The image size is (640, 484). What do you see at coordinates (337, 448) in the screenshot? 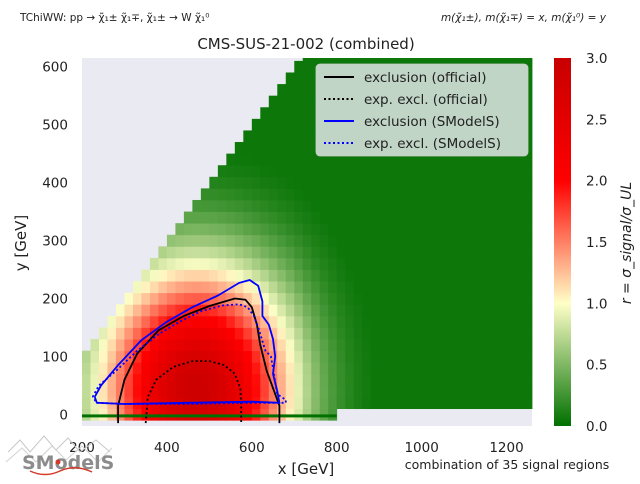
I see `x-tick-label: 800` at bounding box center [337, 448].